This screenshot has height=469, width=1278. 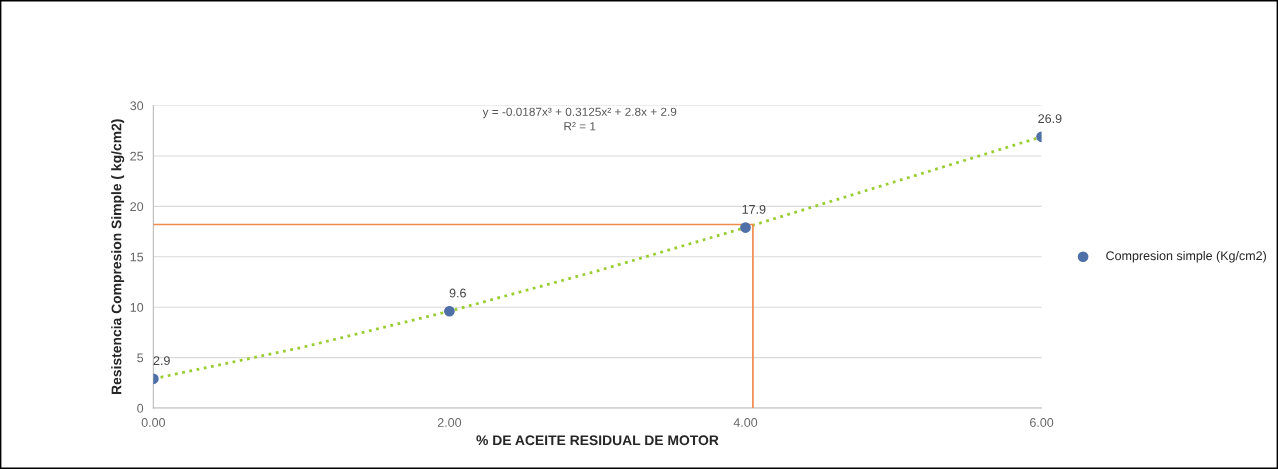 What do you see at coordinates (457, 293) in the screenshot?
I see `data-label: 9.6` at bounding box center [457, 293].